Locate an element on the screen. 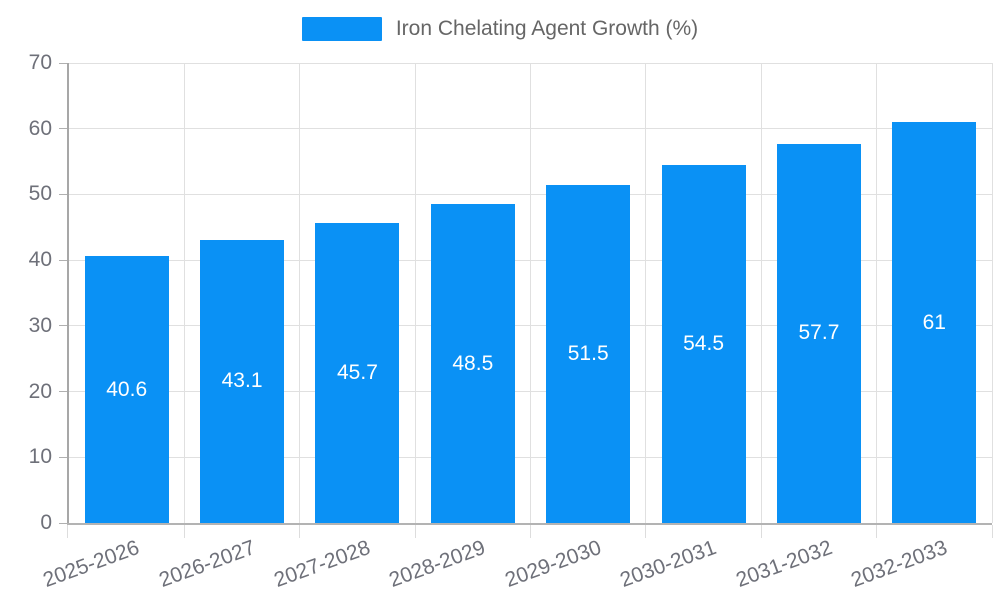 The height and width of the screenshot is (600, 1000). legend-swatch is located at coordinates (341, 29).